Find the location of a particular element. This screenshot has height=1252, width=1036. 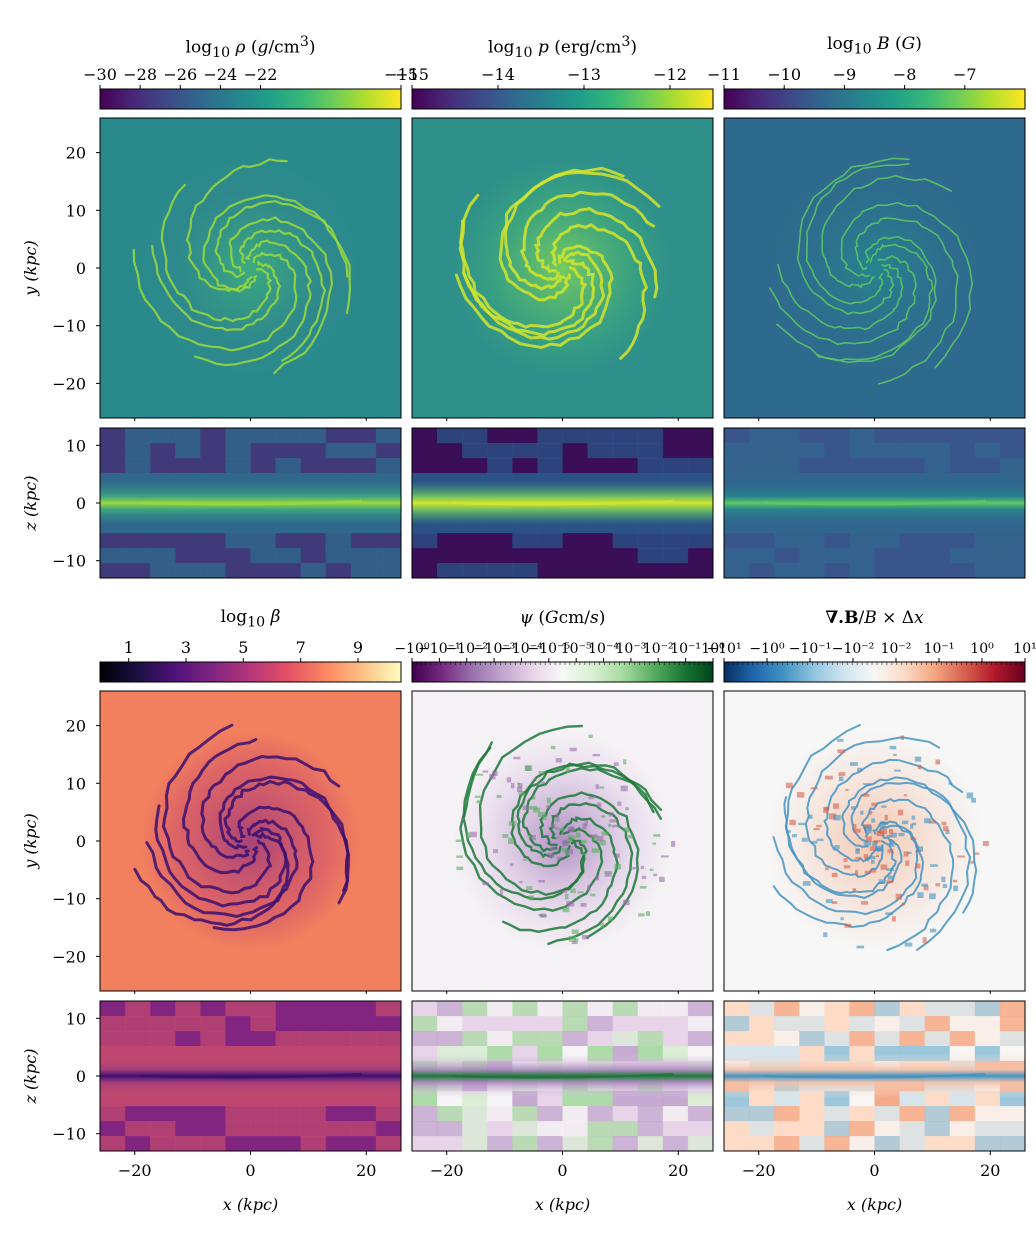

colorbar-ticklabel-4-7: 10⁻⁴ is located at coordinates (603, 649).